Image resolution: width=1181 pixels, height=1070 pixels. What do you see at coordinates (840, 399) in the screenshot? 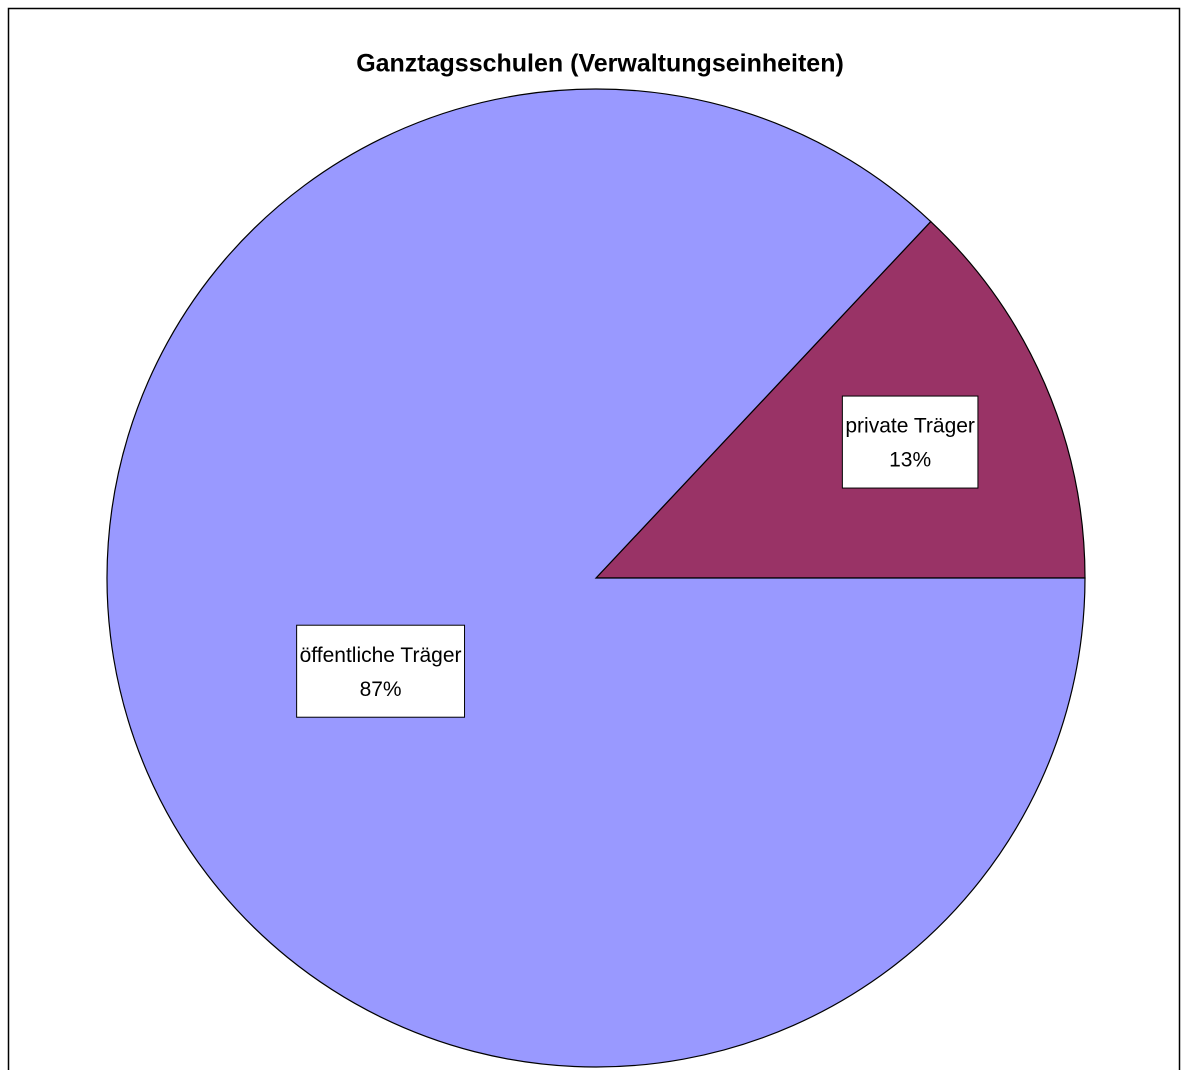
I see `pie-slice` at bounding box center [840, 399].